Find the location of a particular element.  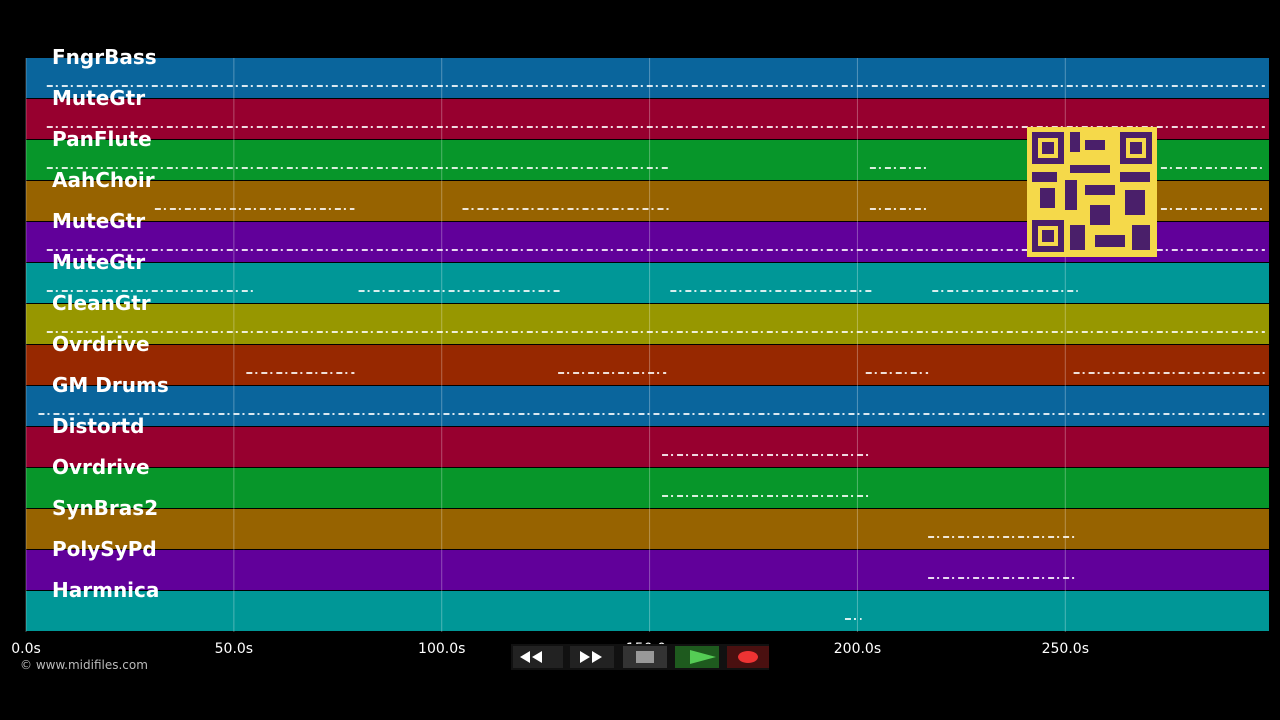

stop-button is located at coordinates (645, 657).